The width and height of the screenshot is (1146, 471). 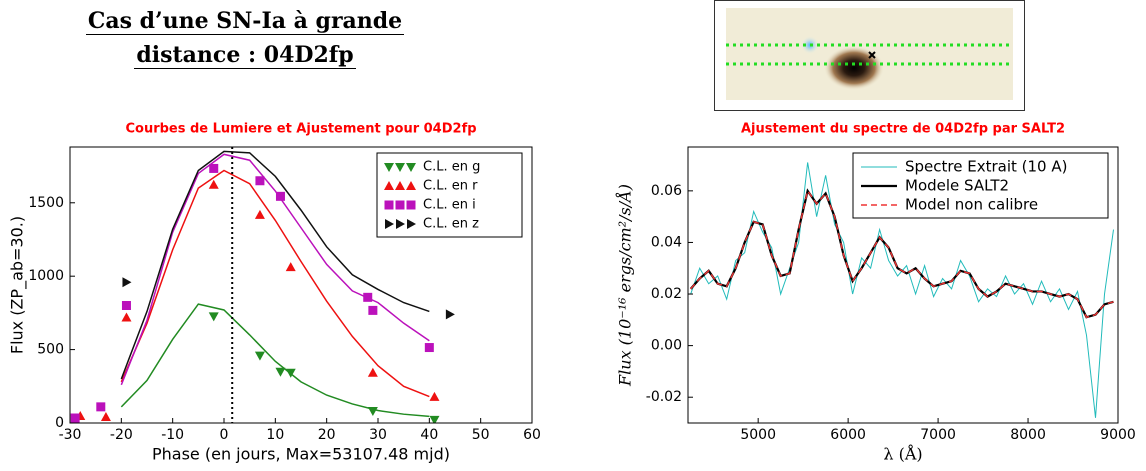 I want to click on x-tick-label: 40, so click(x=429, y=435).